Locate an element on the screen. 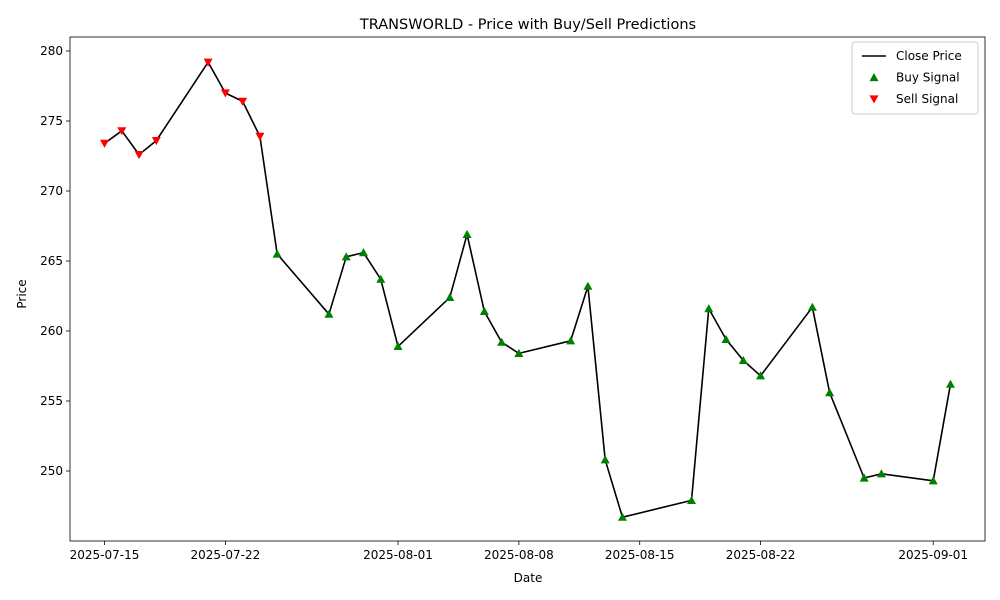  x-tick-label: 2025-08-01 is located at coordinates (398, 555).